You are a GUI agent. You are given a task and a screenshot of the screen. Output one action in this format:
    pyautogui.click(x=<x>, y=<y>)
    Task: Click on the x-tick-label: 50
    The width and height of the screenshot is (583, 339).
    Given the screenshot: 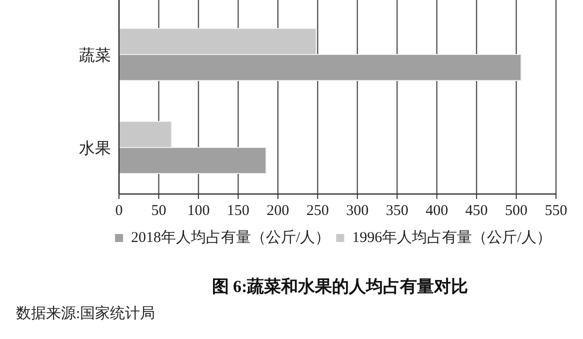 What is the action you would take?
    pyautogui.click(x=158, y=211)
    